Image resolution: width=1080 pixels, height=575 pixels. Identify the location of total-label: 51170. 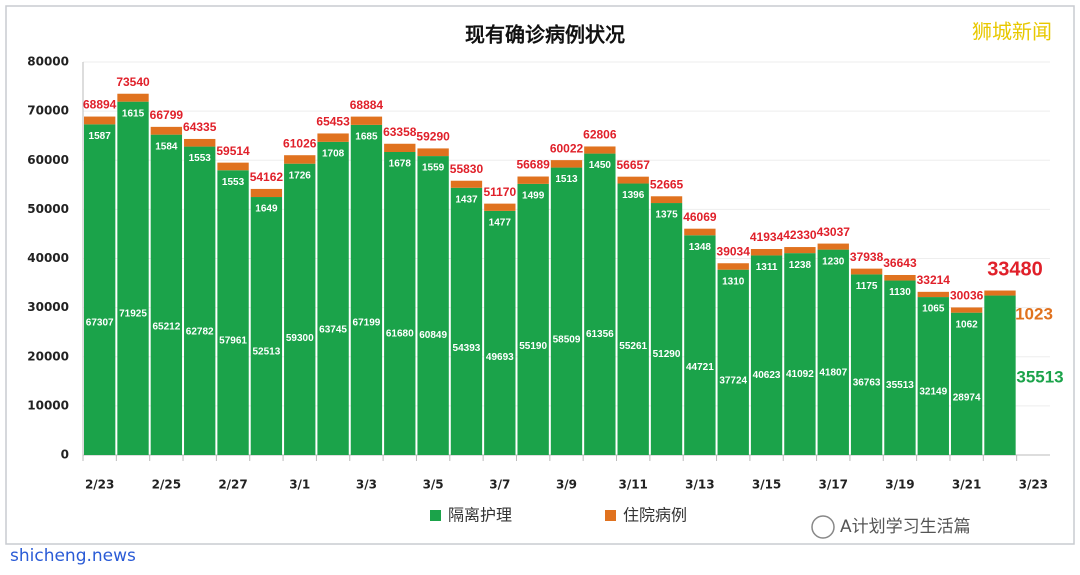
(499, 192).